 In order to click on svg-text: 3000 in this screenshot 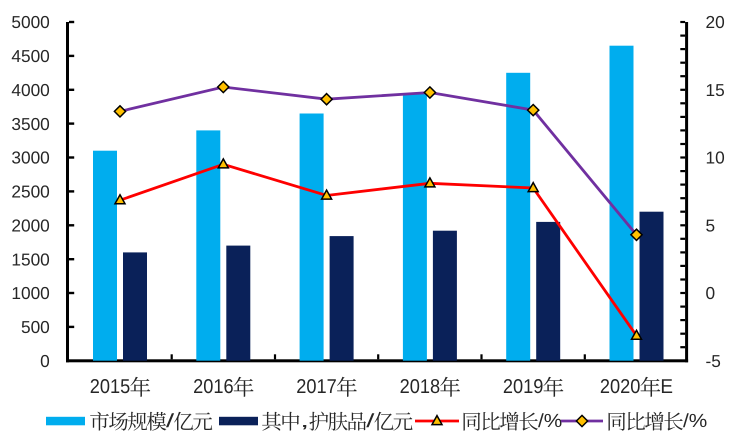, I will do `click(30, 158)`.